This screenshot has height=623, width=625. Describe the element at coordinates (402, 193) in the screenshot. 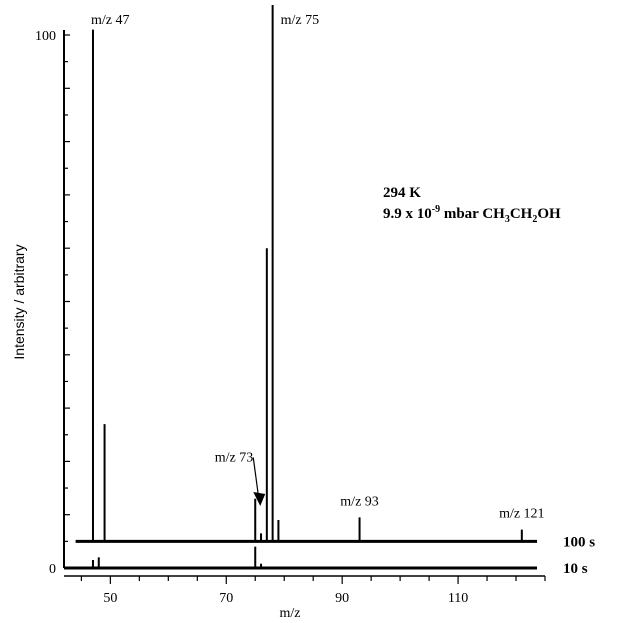

I see `condition-temperature: 294 K` at that location.